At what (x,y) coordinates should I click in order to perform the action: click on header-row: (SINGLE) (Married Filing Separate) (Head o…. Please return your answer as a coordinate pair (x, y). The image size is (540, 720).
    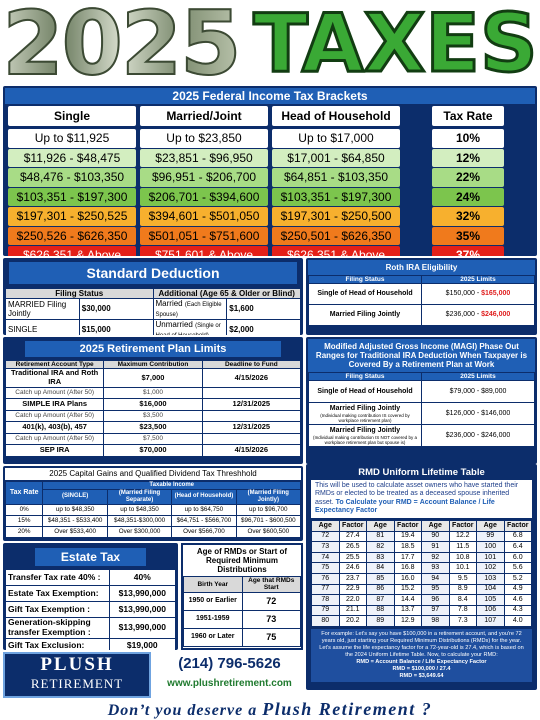
    Looking at the image, I should click on (154, 496).